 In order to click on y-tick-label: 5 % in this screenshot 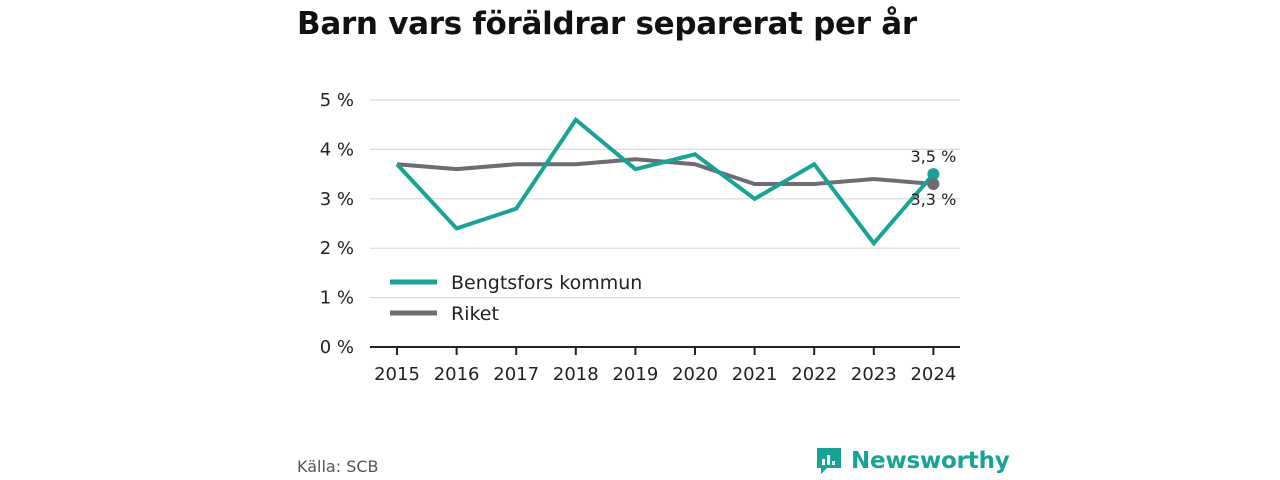, I will do `click(337, 100)`.